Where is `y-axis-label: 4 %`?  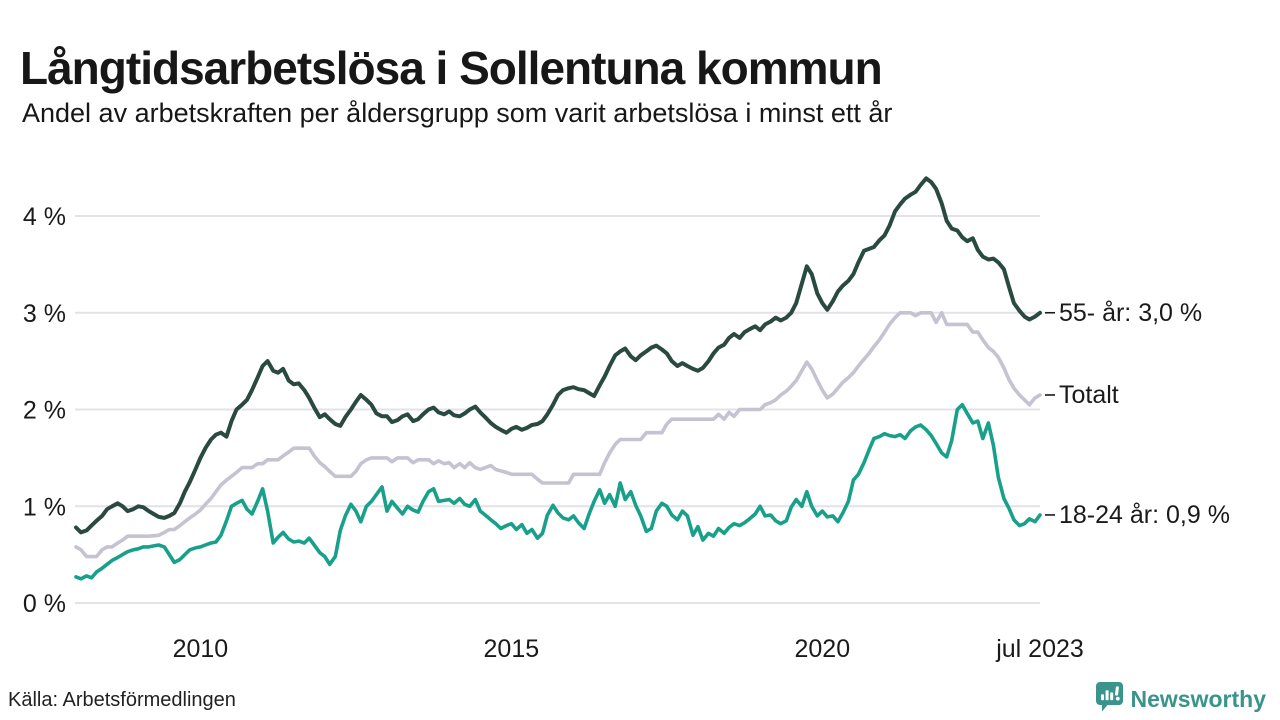
y-axis-label: 4 % is located at coordinates (44, 217).